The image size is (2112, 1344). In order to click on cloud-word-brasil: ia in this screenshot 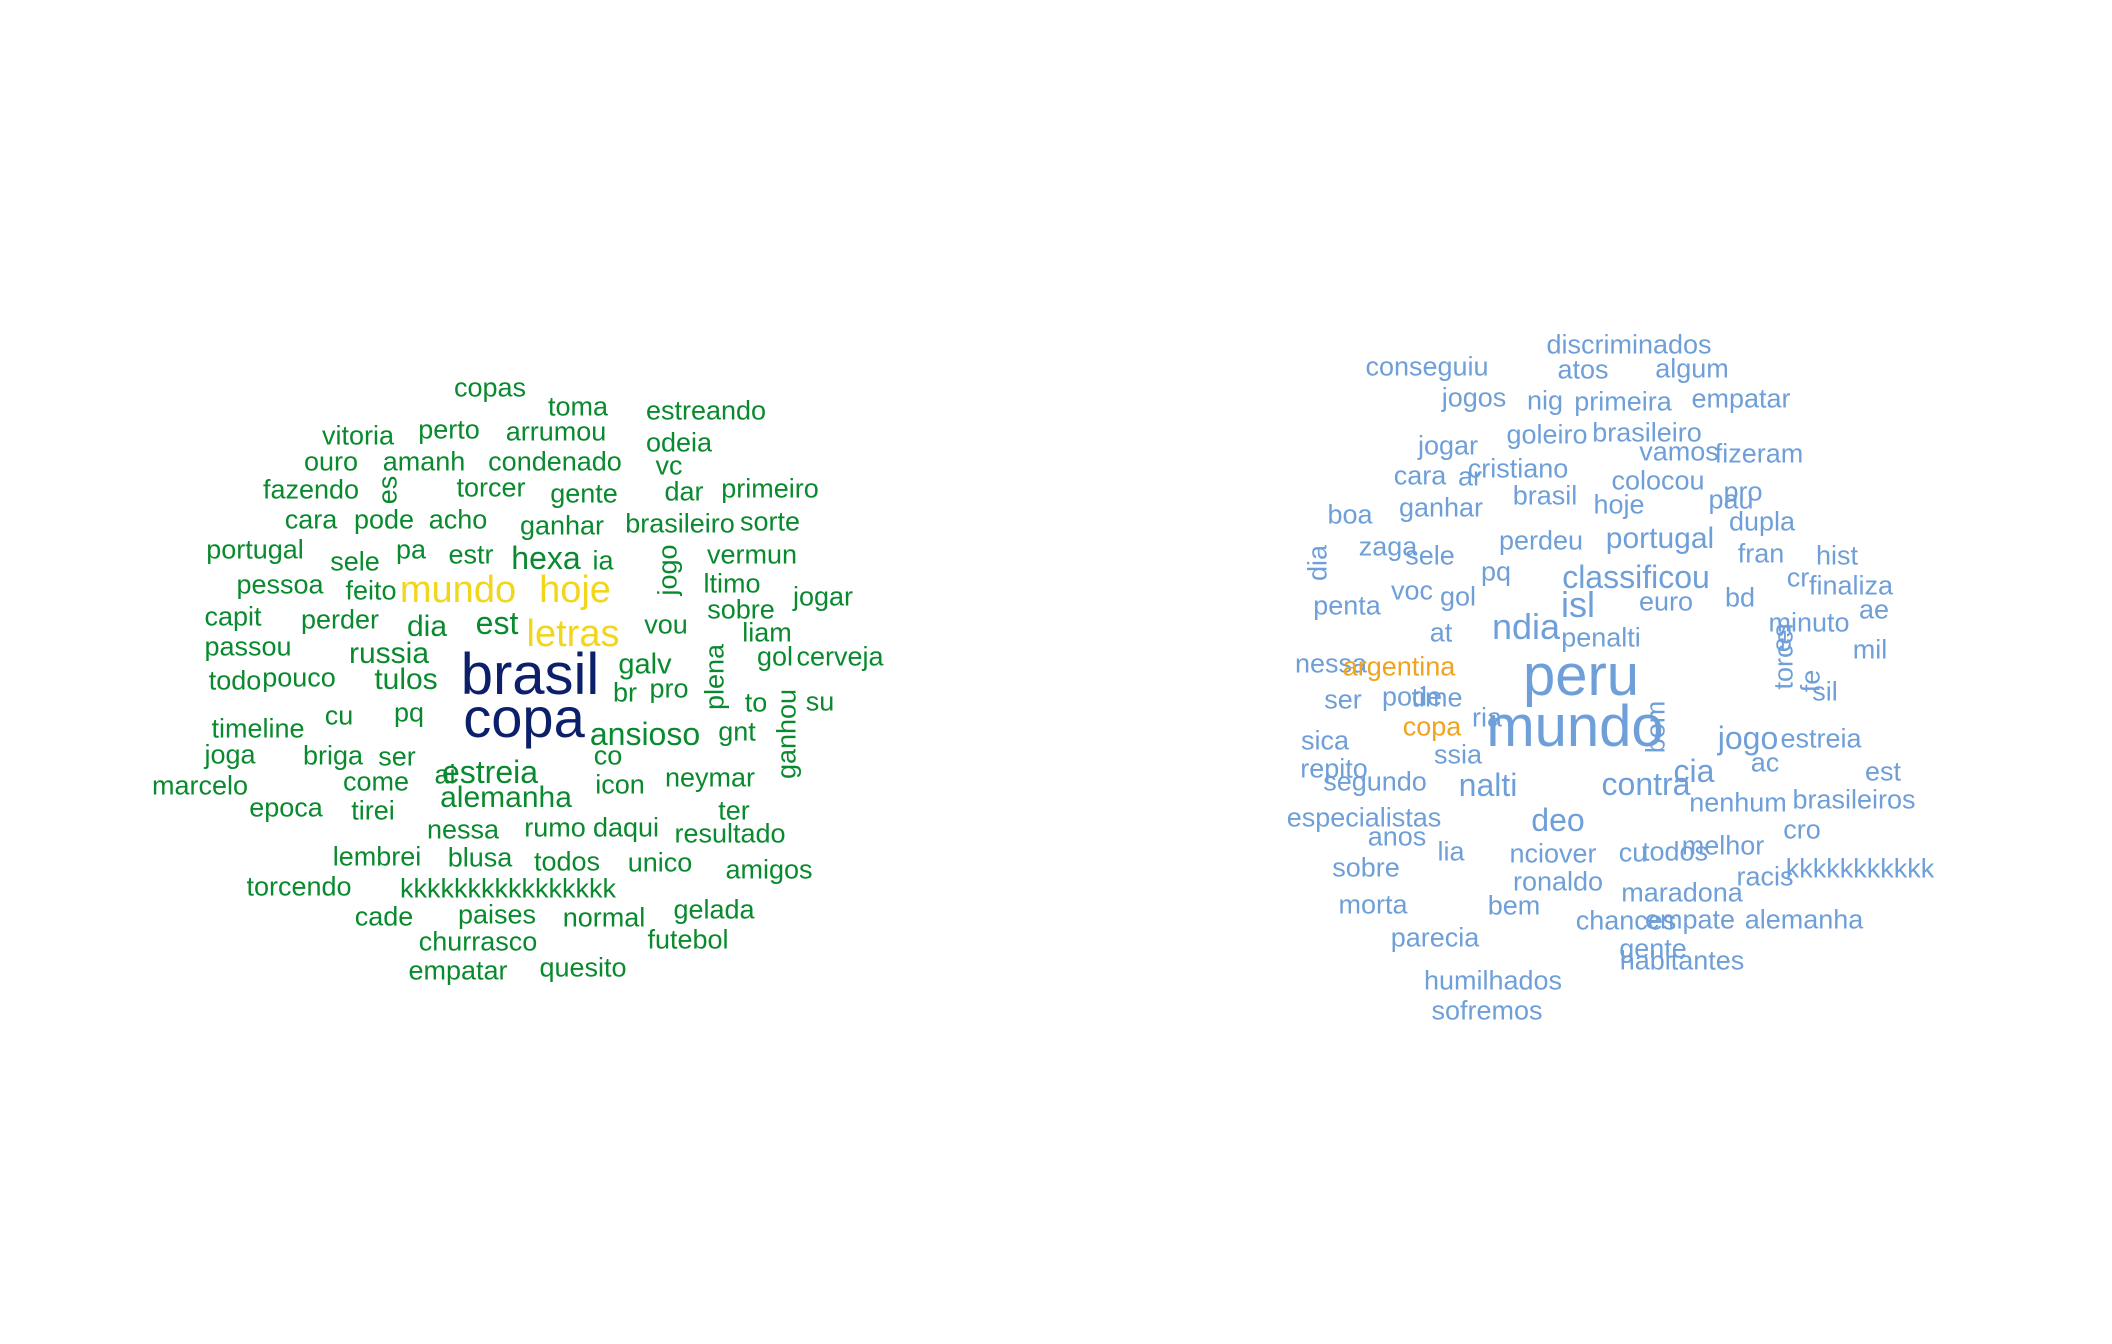, I will do `click(603, 560)`.